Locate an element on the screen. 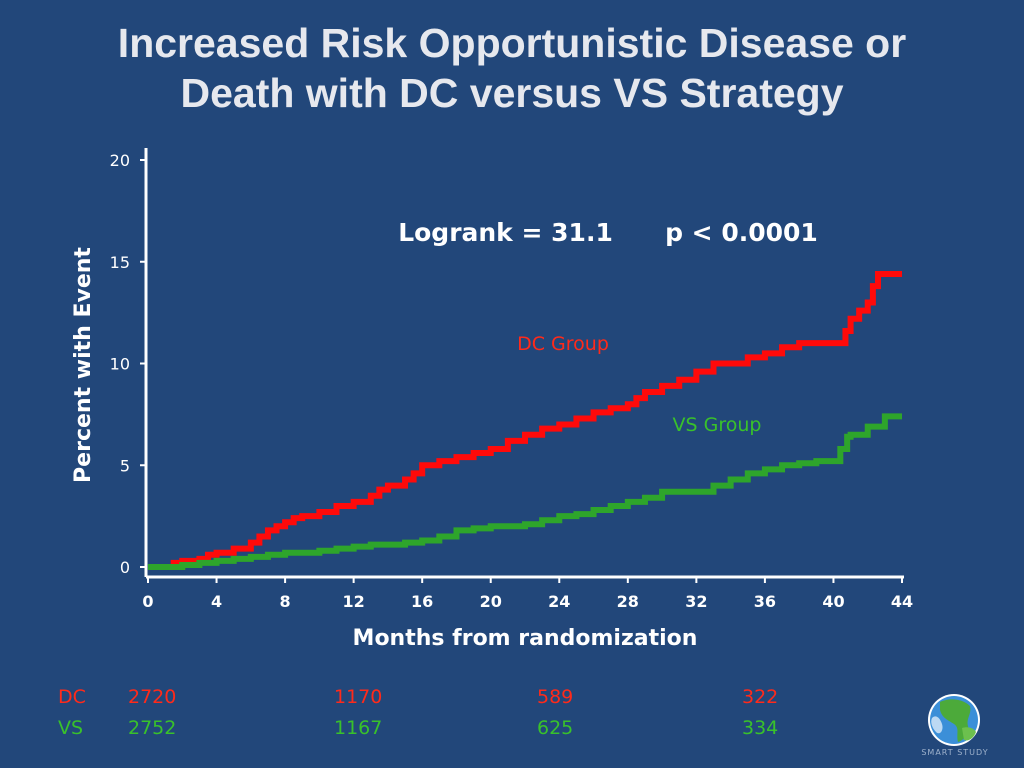 This screenshot has height=768, width=1024. risk-vs-3: 334 is located at coordinates (760, 728).